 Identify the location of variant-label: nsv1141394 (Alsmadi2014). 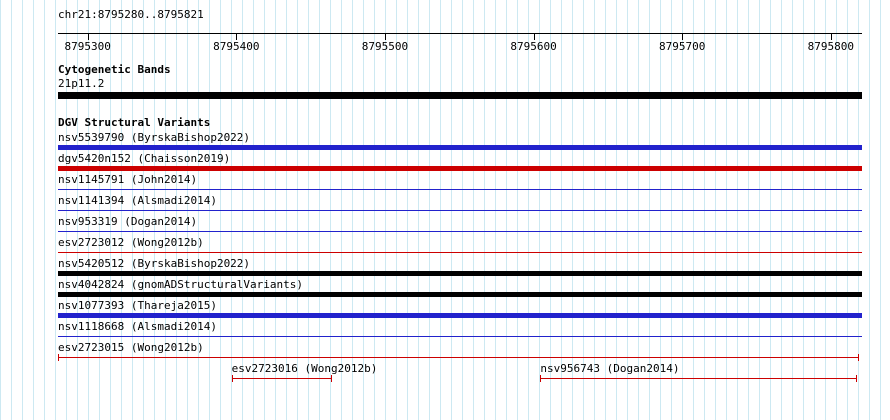
(137, 200).